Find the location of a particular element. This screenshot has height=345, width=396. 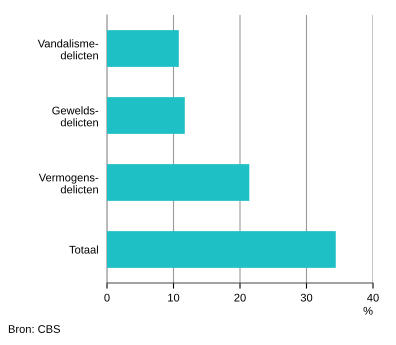

x-axis-title: % is located at coordinates (368, 310).